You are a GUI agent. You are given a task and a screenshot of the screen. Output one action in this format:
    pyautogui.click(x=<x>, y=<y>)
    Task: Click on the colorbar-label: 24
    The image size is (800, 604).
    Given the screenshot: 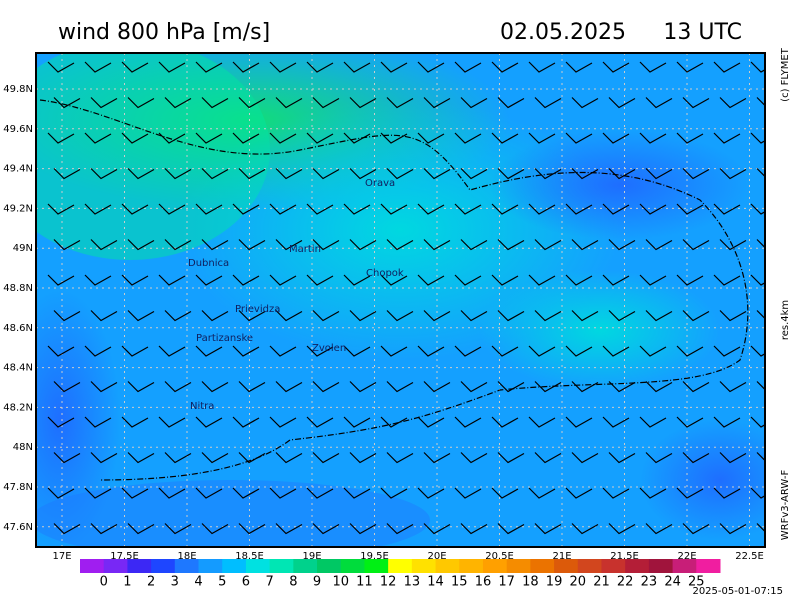 What is the action you would take?
    pyautogui.click(x=672, y=582)
    